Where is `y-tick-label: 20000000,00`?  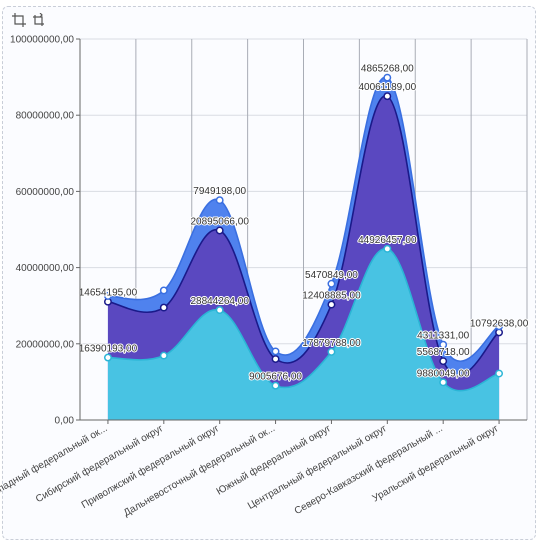
y-tick-label: 20000000,00 is located at coordinates (45, 344).